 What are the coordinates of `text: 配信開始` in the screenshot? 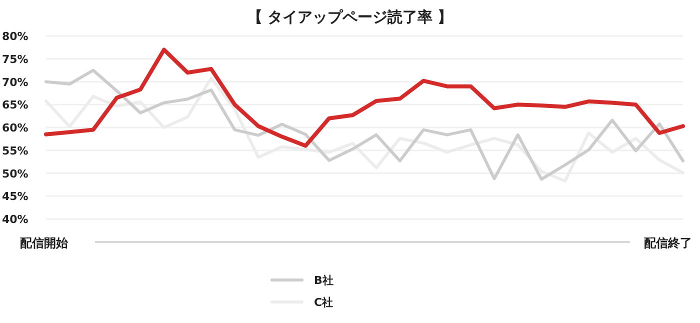 It's located at (44, 243).